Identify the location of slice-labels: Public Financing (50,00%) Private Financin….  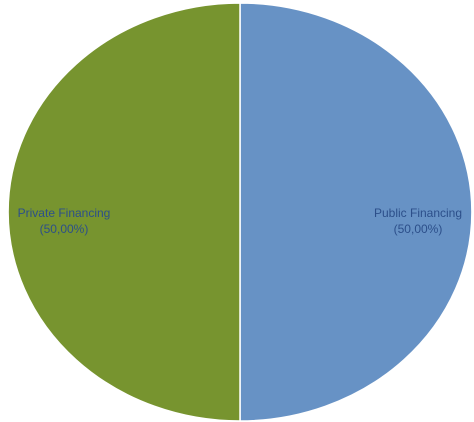
(240, 221).